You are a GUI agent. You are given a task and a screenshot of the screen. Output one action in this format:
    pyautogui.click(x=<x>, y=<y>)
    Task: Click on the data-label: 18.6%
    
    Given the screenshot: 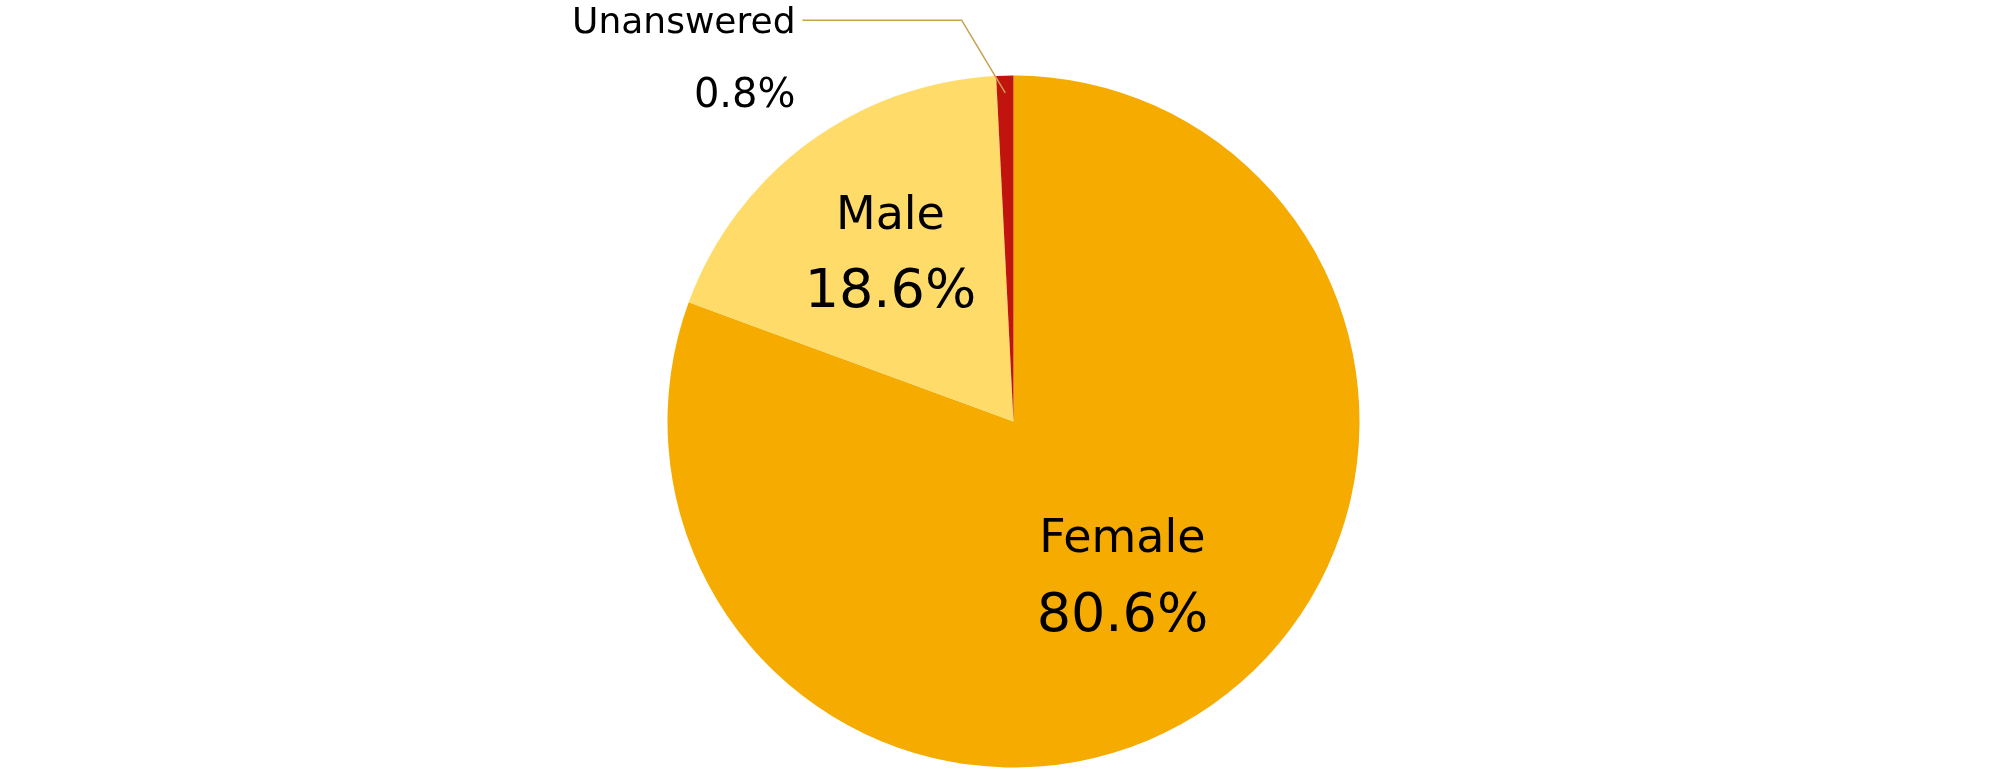 What is the action you would take?
    pyautogui.click(x=890, y=289)
    